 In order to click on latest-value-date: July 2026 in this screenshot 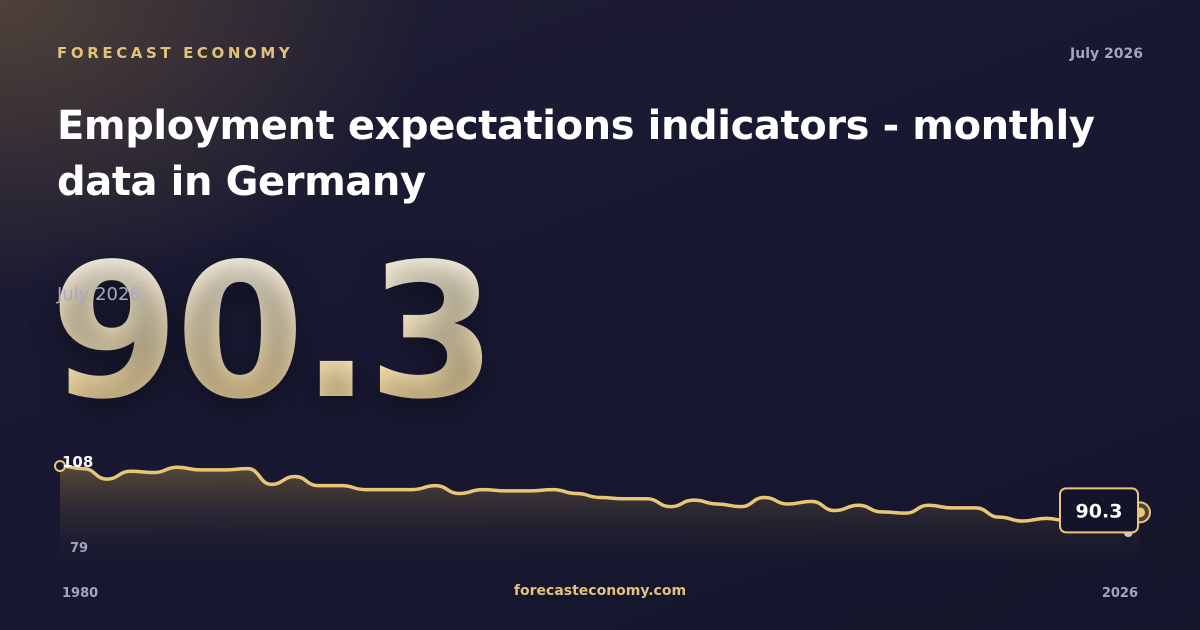, I will do `click(99, 294)`.